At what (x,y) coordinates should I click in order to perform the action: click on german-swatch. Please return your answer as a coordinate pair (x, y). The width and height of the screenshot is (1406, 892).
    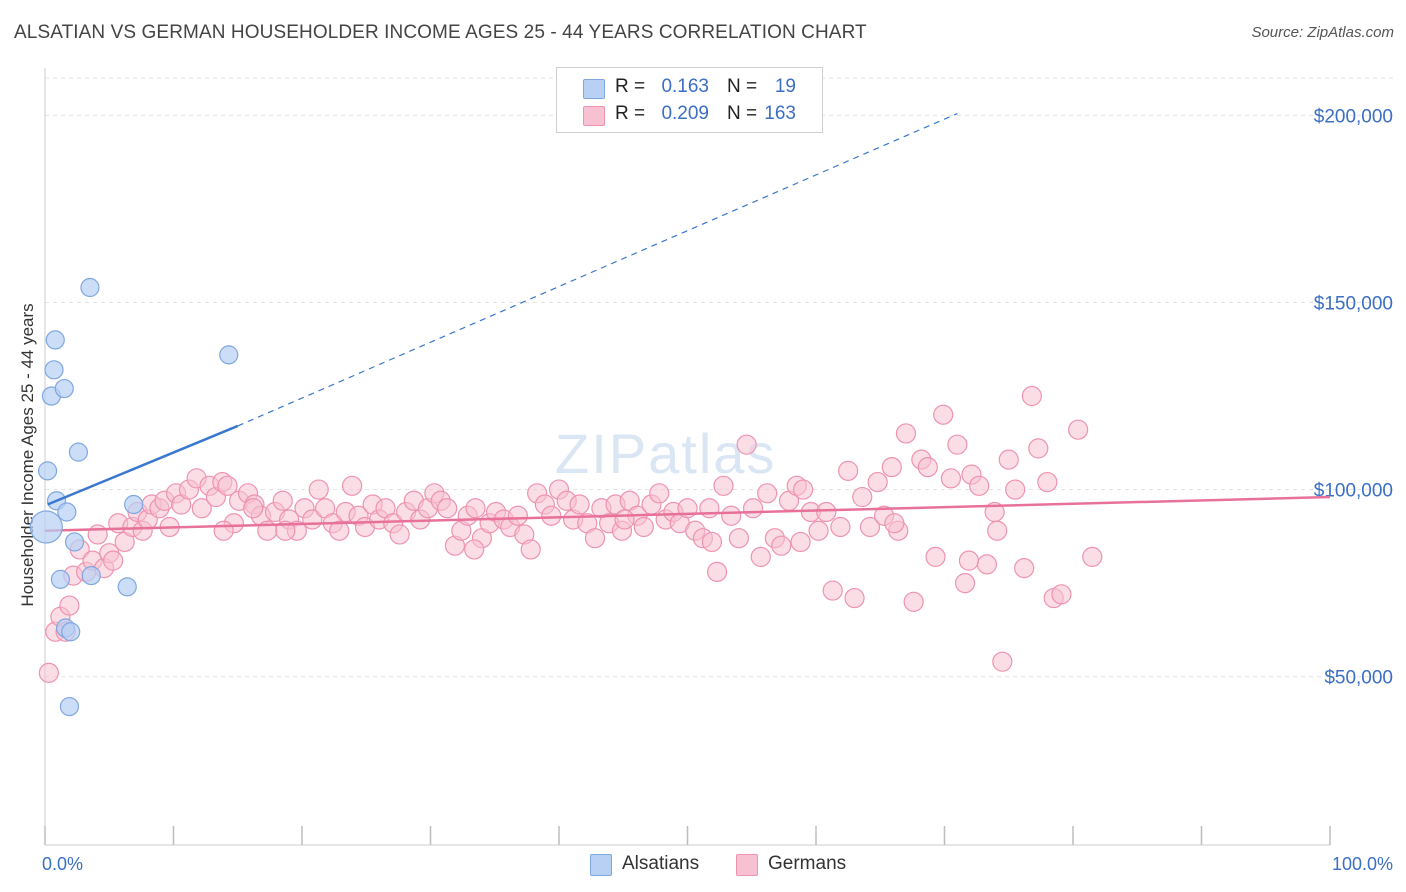
    Looking at the image, I should click on (594, 116).